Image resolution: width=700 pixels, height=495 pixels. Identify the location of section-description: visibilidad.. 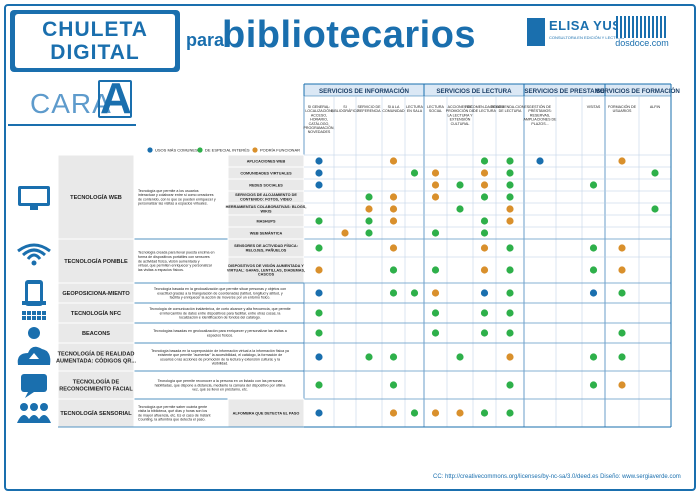
(220, 364).